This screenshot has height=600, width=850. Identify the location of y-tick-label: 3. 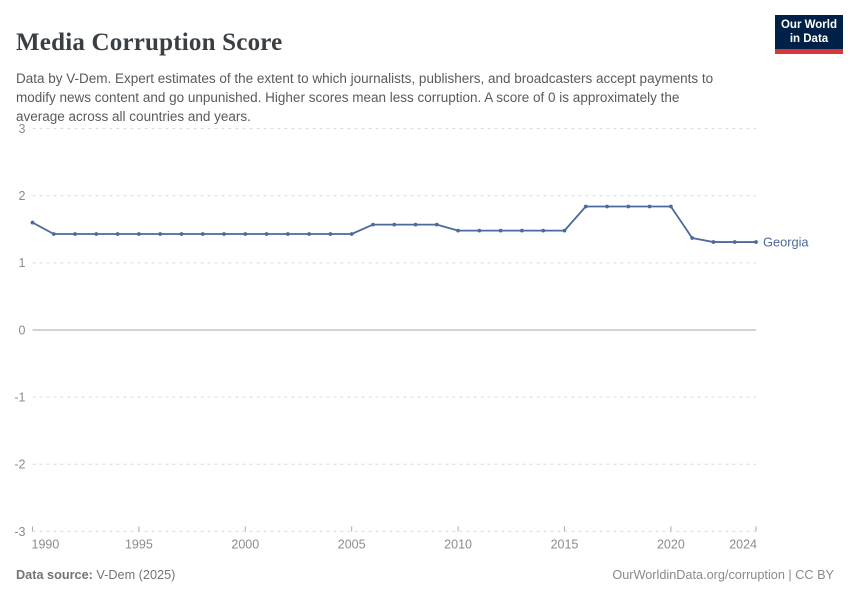
(22, 129).